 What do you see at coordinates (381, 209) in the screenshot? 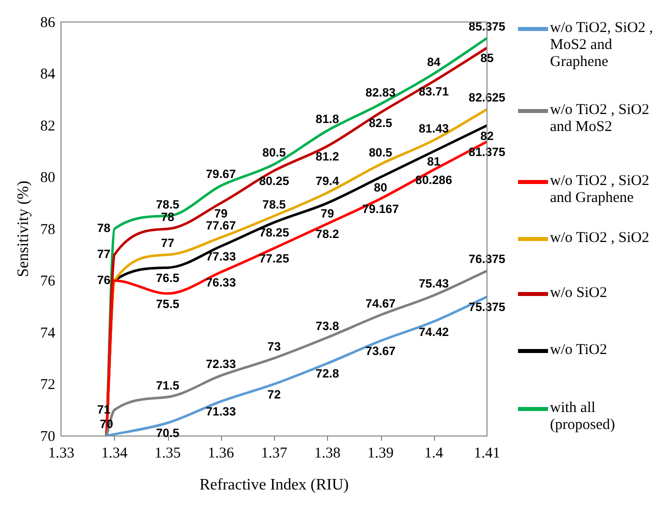
I see `data-label: 79.167` at bounding box center [381, 209].